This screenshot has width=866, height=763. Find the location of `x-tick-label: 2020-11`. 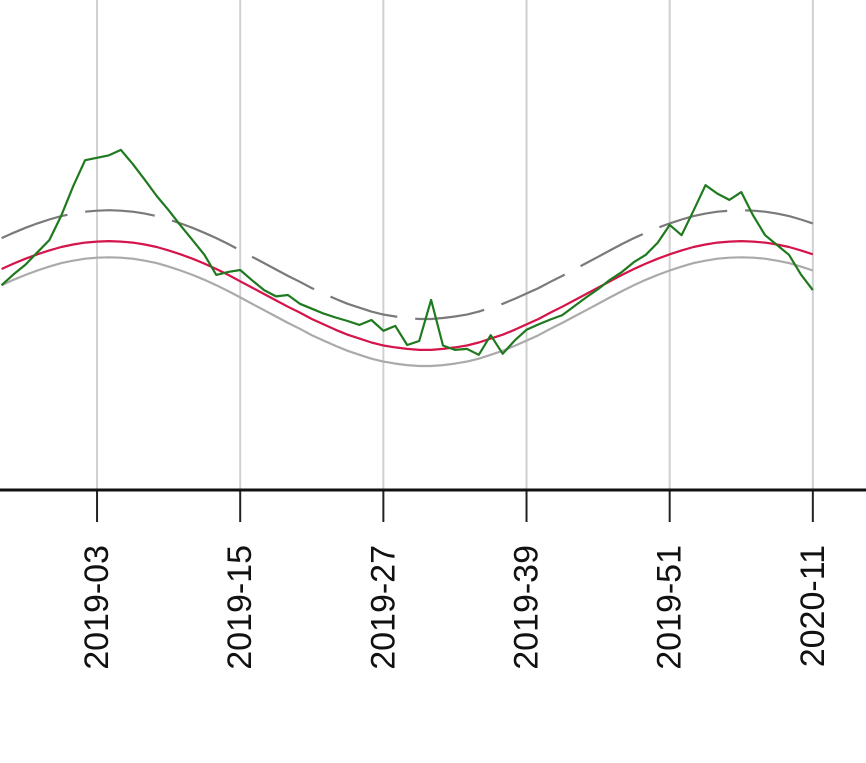

x-tick-label: 2020-11 is located at coordinates (813, 606).